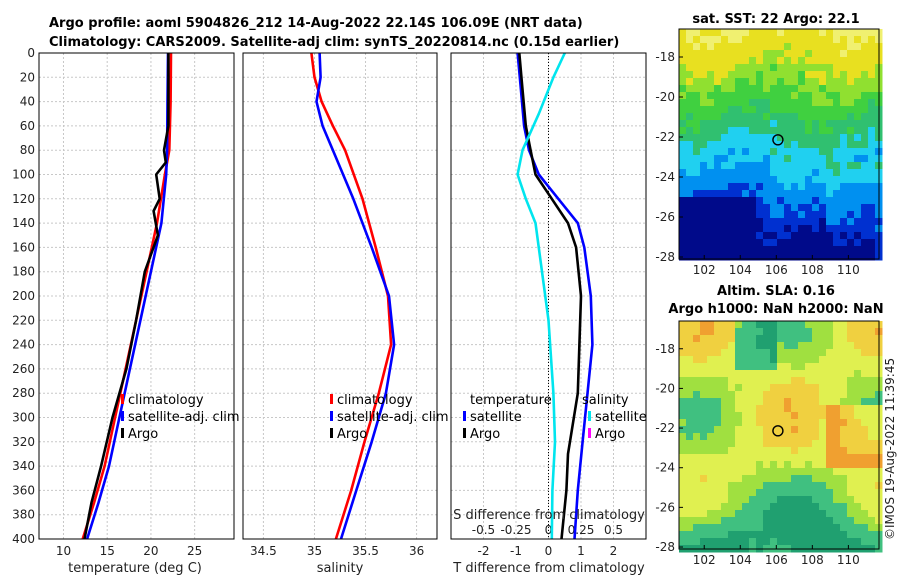  What do you see at coordinates (665, 349) in the screenshot?
I see `map-y-tick-label: -18` at bounding box center [665, 349].